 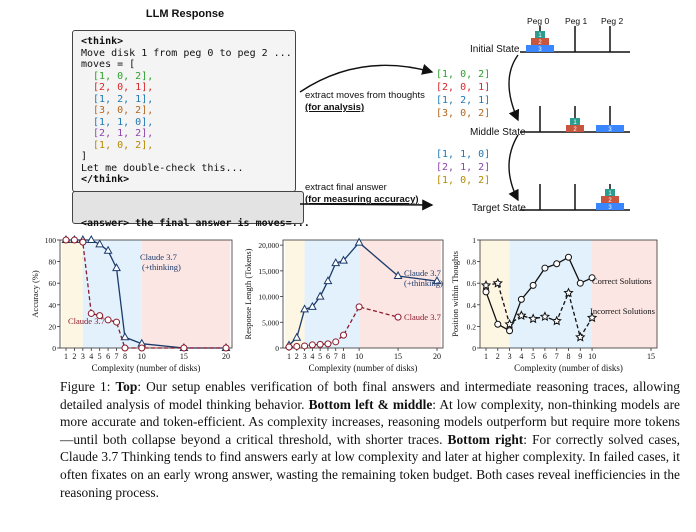 I want to click on peg-1-label: Peg 1, so click(x=576, y=21).